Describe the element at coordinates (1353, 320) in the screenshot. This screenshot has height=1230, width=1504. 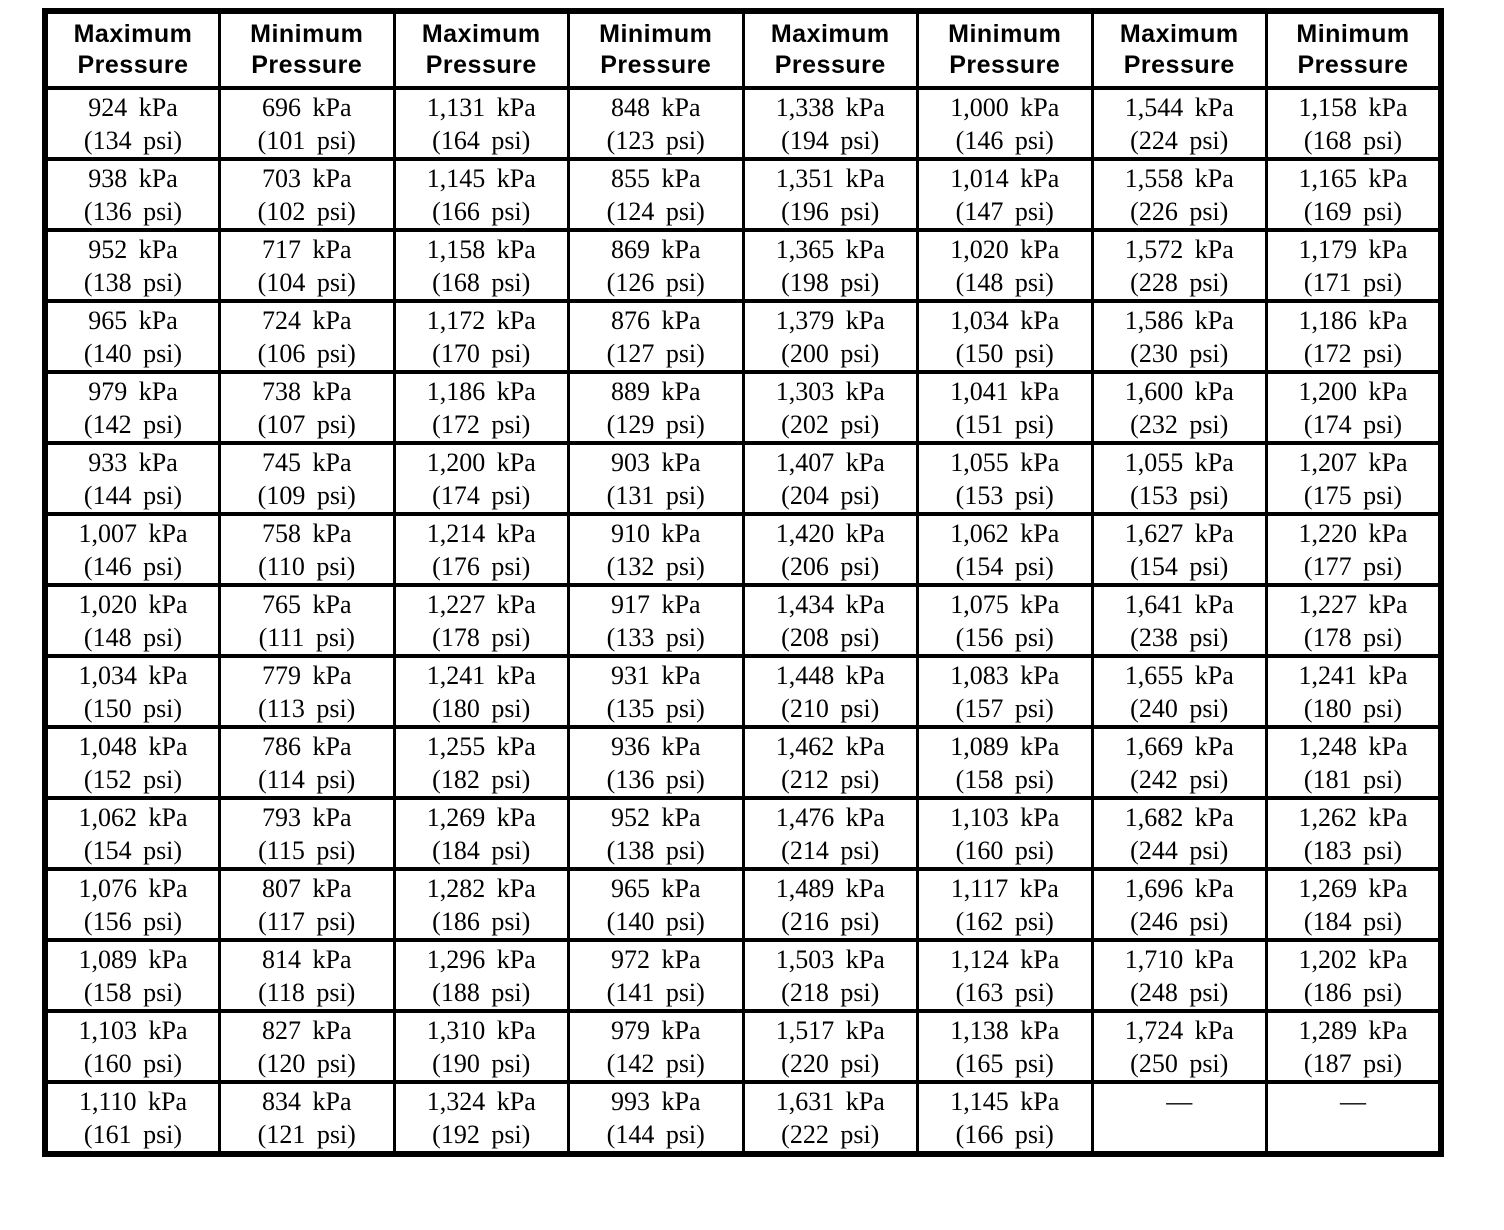
I see `kpa-value: 1,186 kPa` at that location.